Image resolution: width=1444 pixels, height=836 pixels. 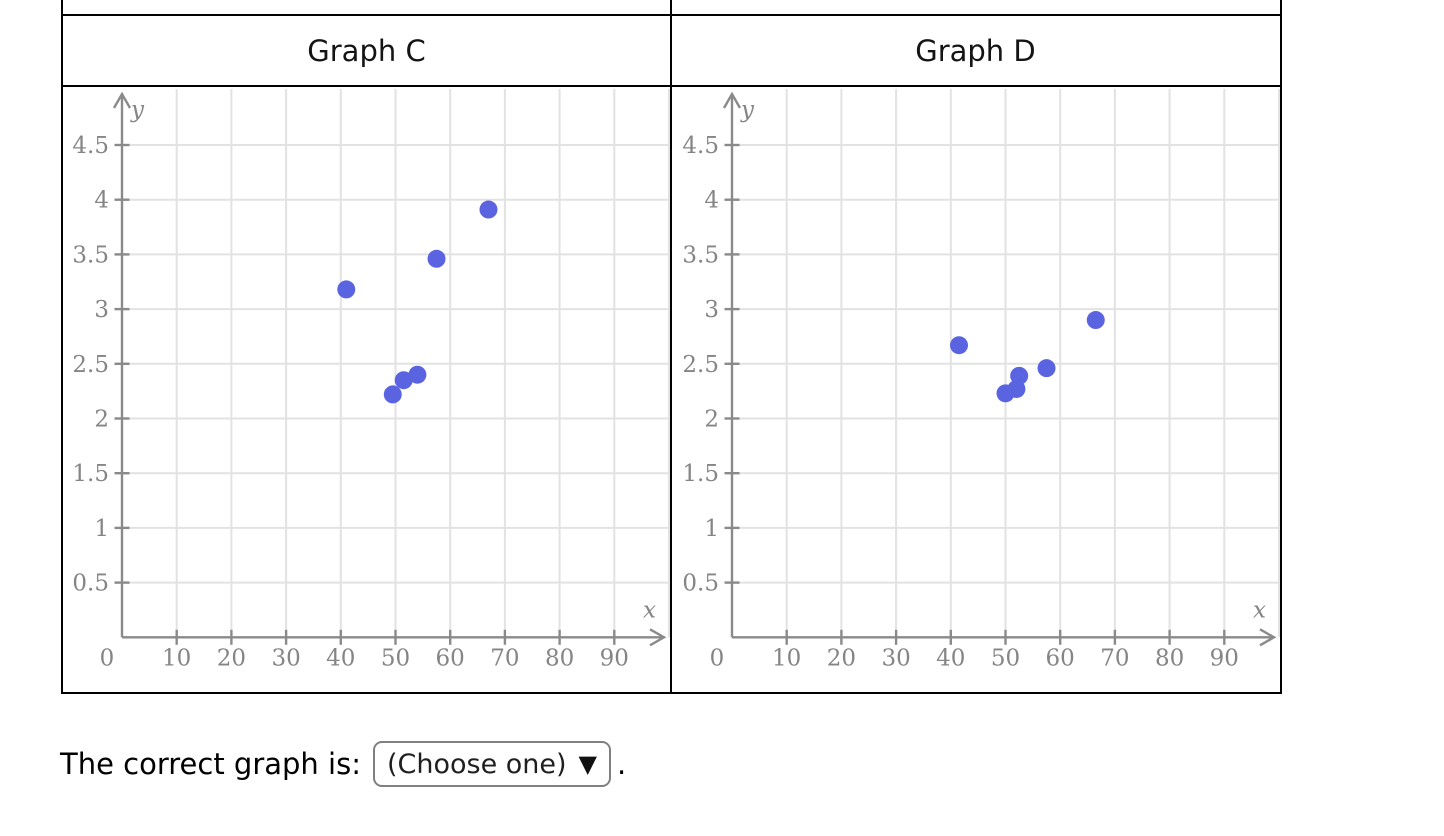 I want to click on answer-row: The correct graph is: (Choose one) ▼ ., so click(x=343, y=764).